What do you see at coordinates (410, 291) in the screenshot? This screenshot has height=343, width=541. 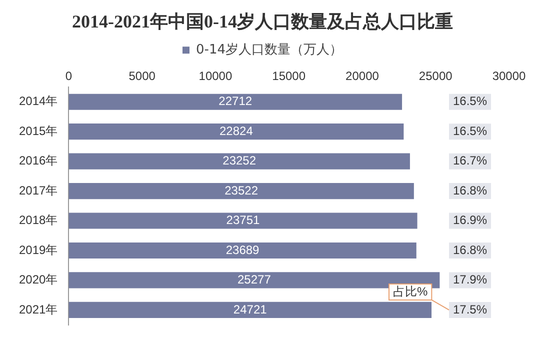 I see `annotation: 占比%` at bounding box center [410, 291].